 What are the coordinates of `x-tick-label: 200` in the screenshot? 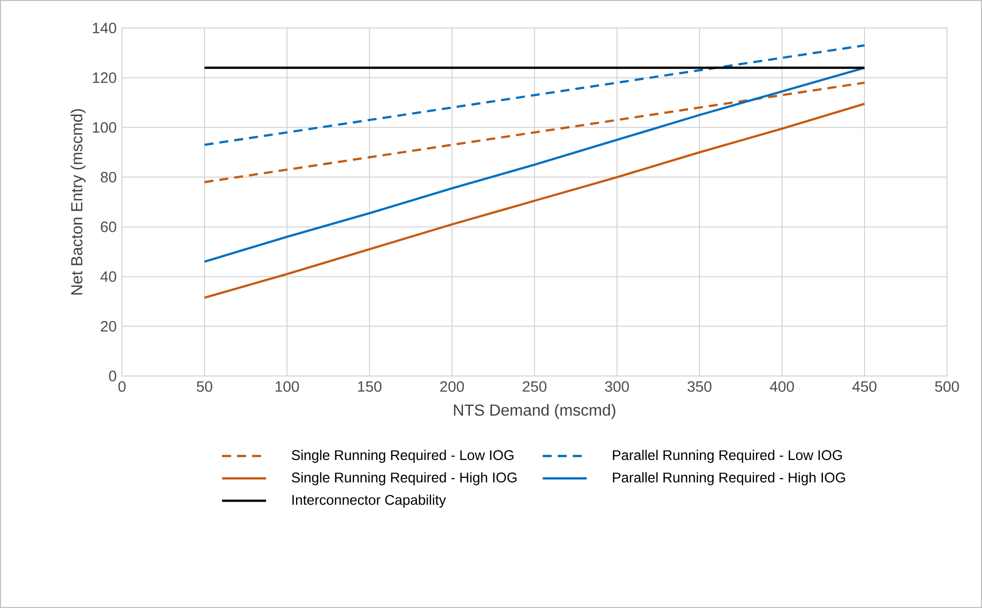 It's located at (452, 386).